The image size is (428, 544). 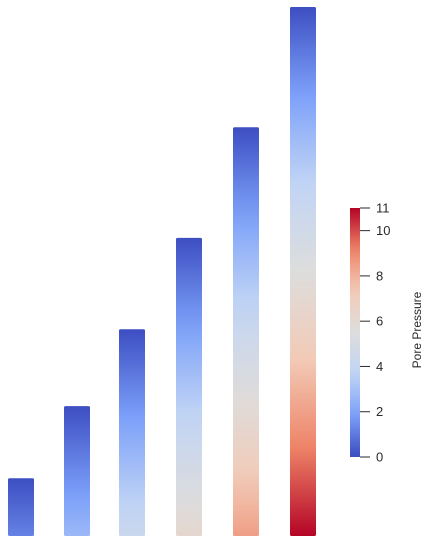 I want to click on scalar-bar-tick-label: 10, so click(x=383, y=230).